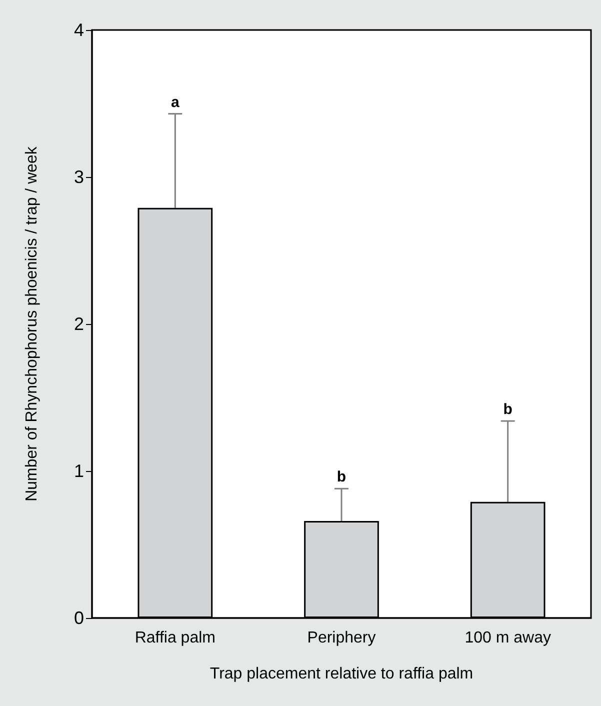 This screenshot has width=601, height=706. I want to click on annotation: a, so click(175, 102).